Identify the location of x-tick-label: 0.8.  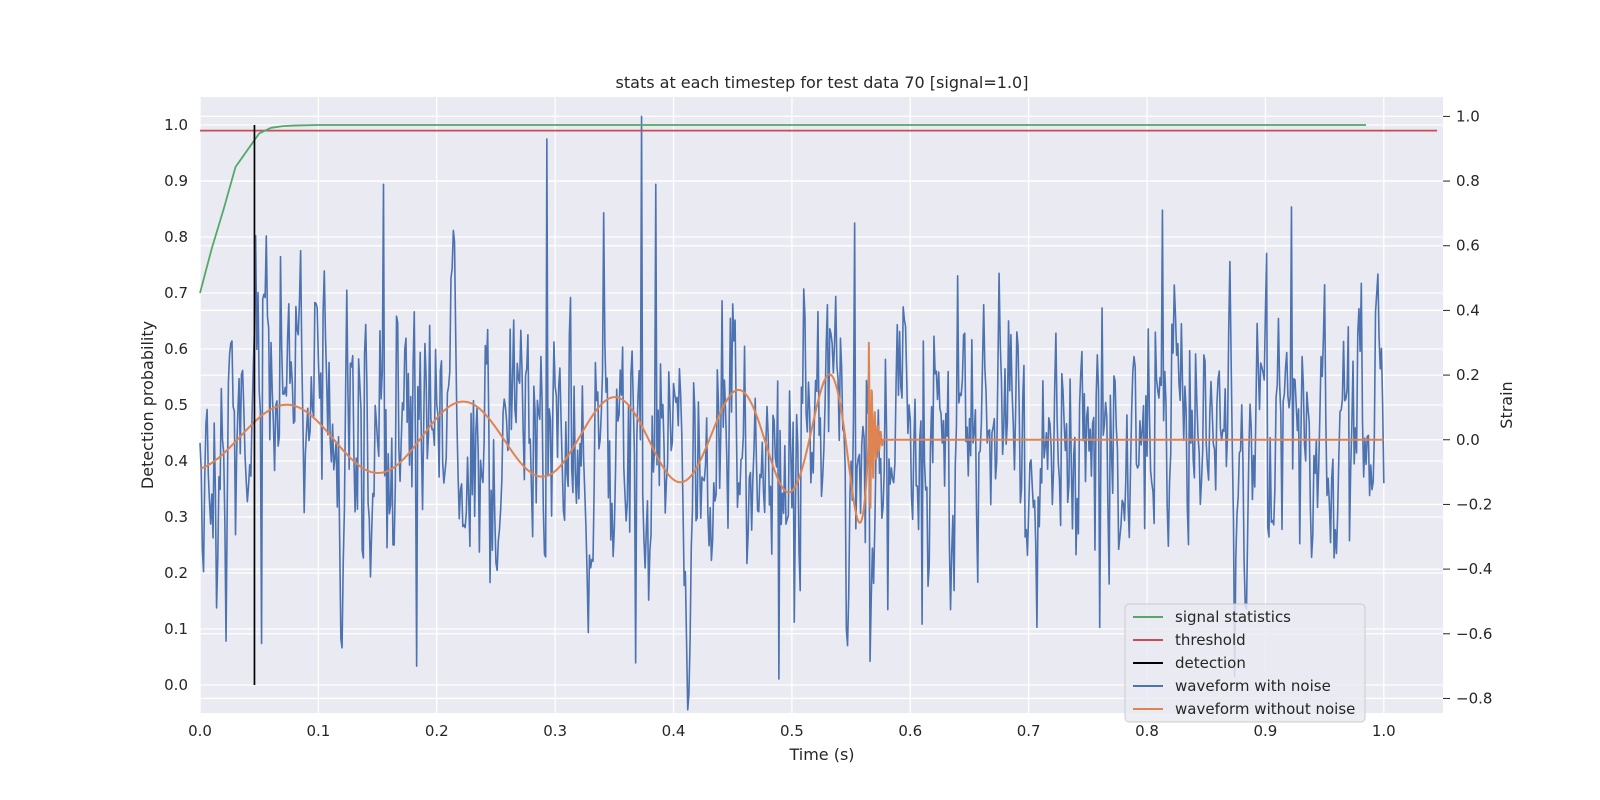
(1147, 731).